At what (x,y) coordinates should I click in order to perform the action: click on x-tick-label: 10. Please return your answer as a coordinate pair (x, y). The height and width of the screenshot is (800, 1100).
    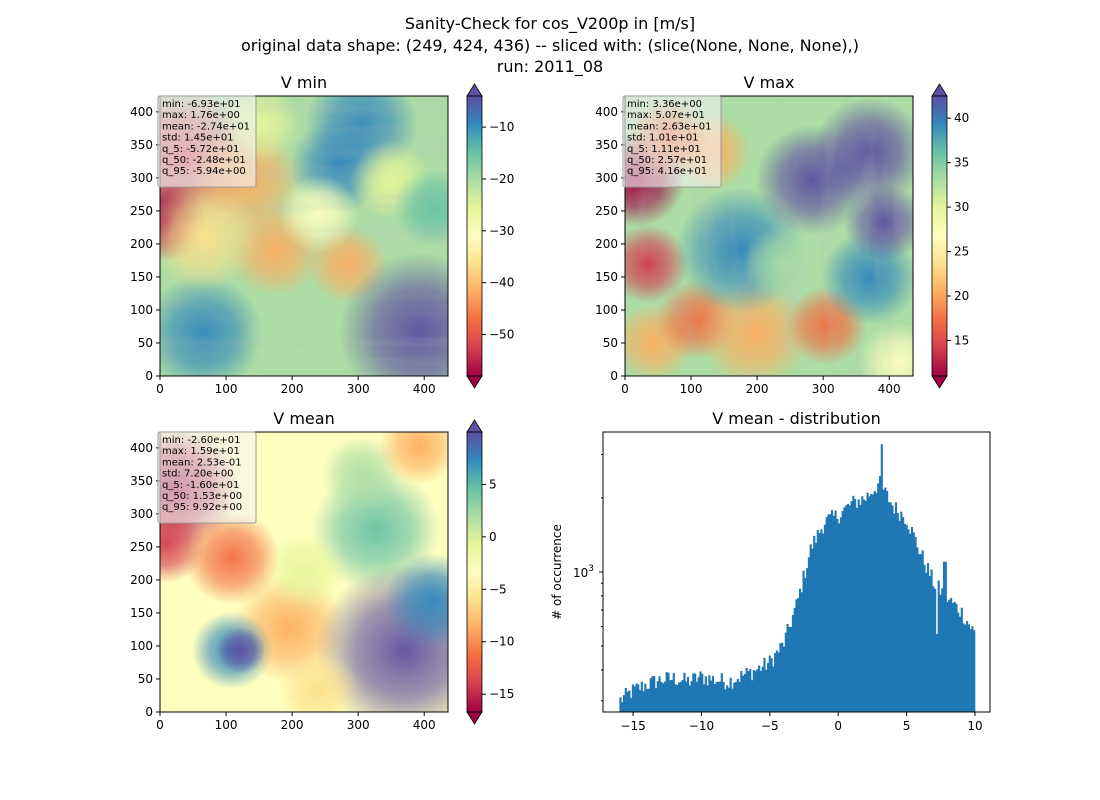
    Looking at the image, I should click on (974, 726).